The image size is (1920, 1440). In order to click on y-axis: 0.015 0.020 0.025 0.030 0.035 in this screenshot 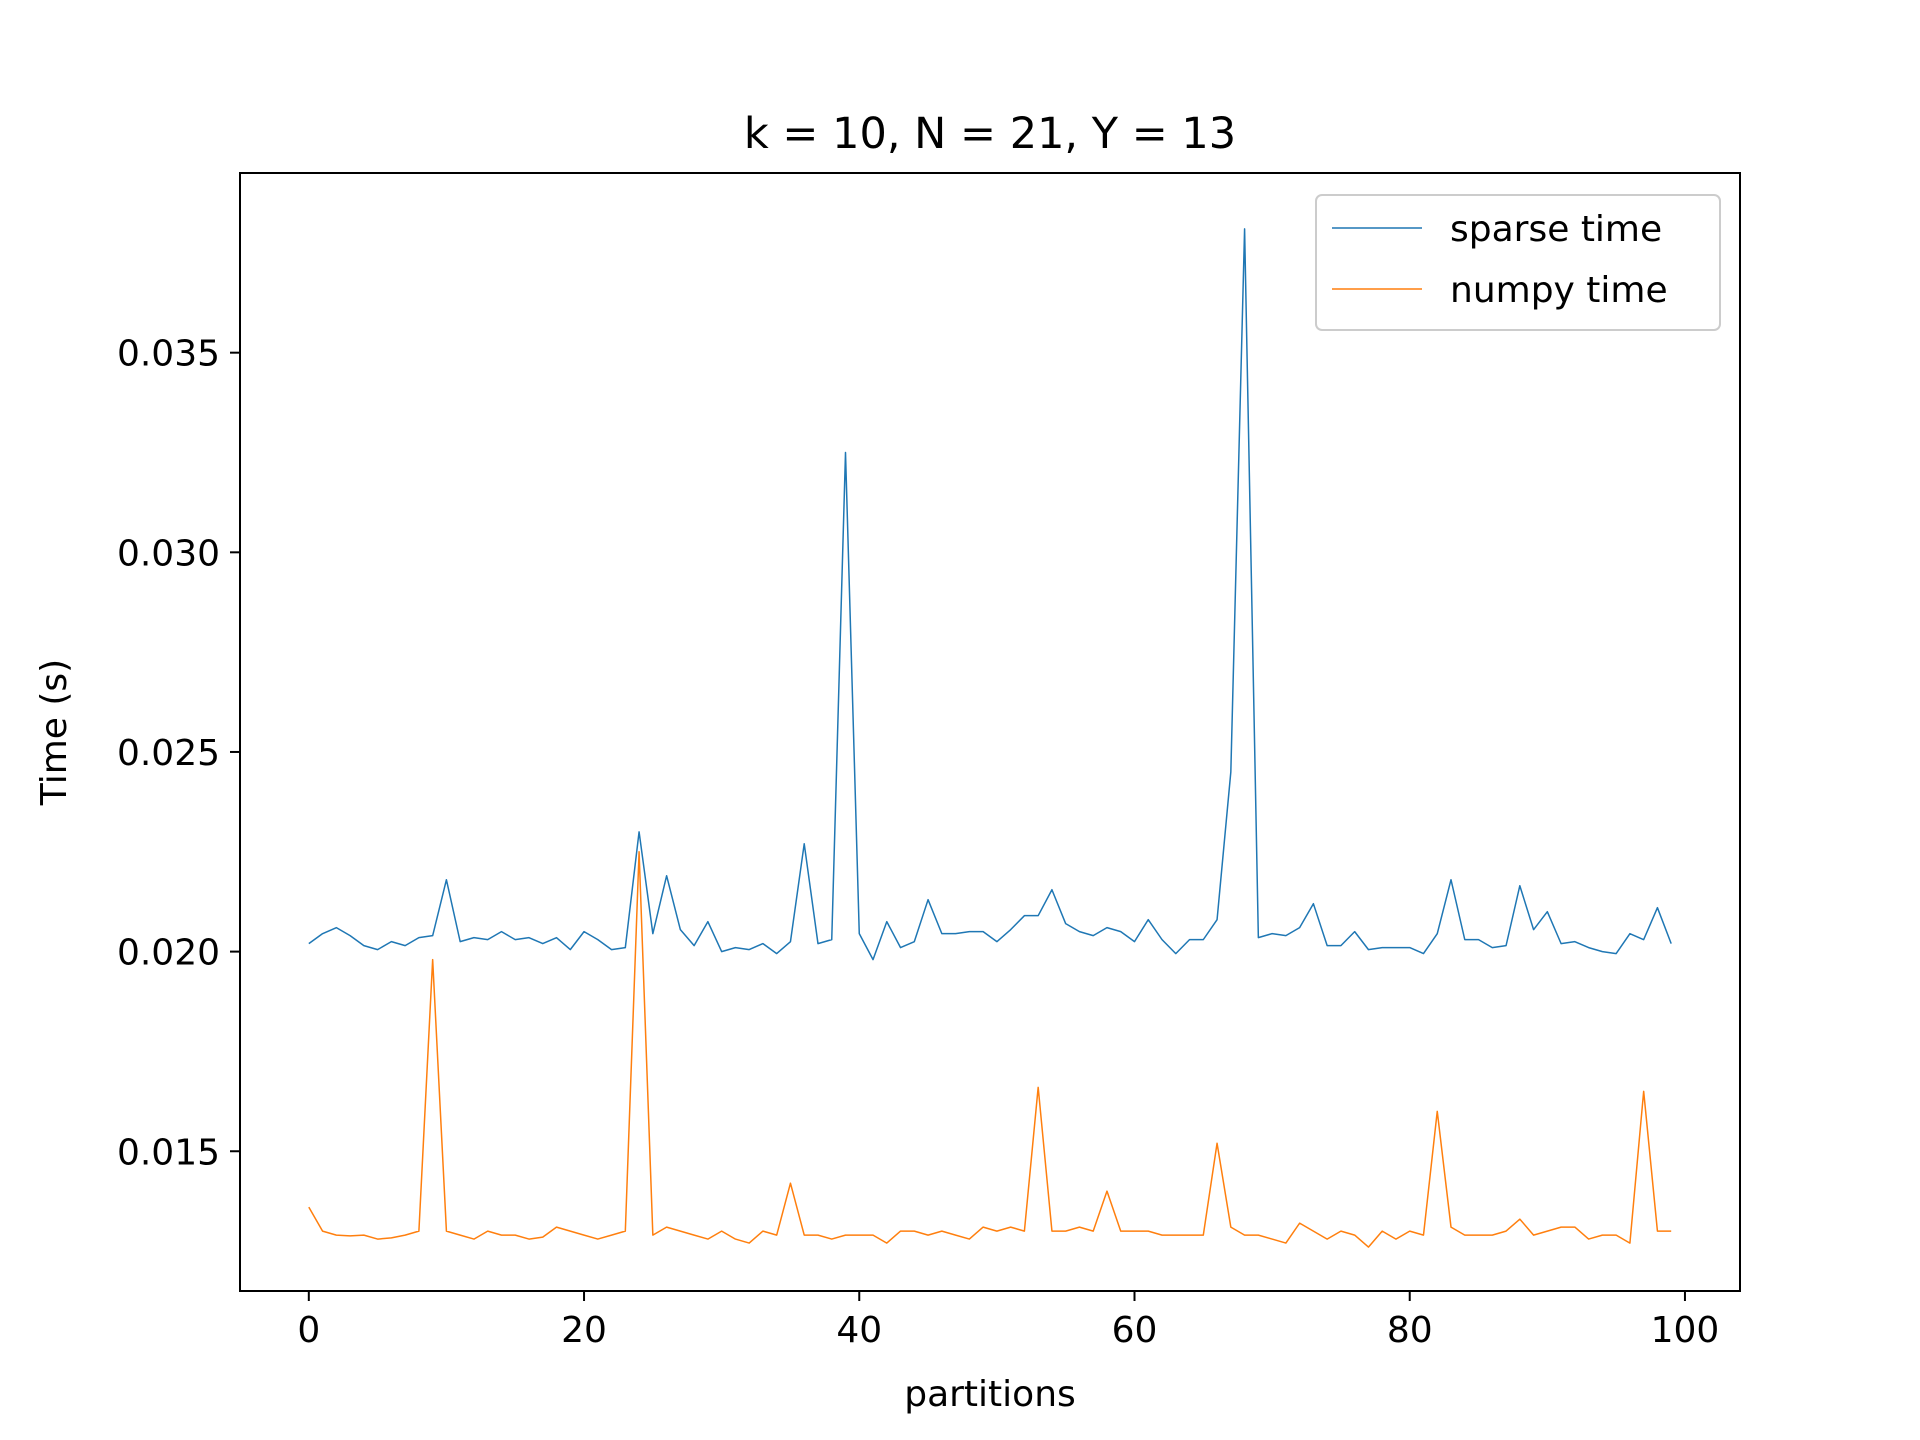, I will do `click(178, 753)`.